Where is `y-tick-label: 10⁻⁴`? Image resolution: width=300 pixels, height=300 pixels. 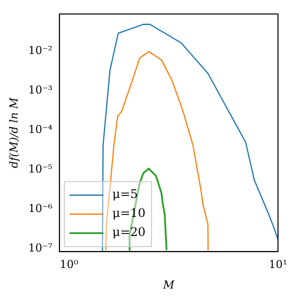
y-tick-label: 10⁻⁴ is located at coordinates (40, 129).